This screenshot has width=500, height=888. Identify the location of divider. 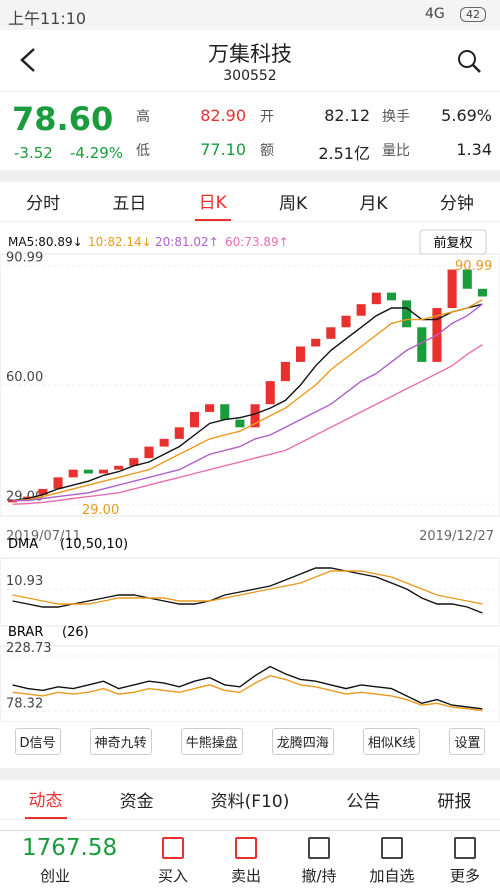
(250, 774).